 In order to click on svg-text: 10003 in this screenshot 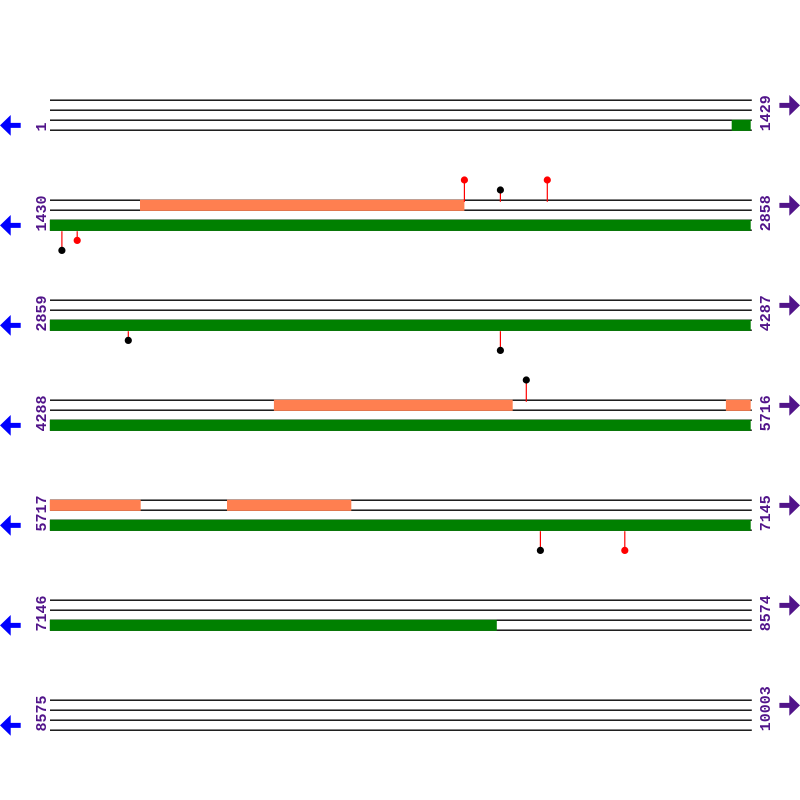, I will do `click(766, 708)`.